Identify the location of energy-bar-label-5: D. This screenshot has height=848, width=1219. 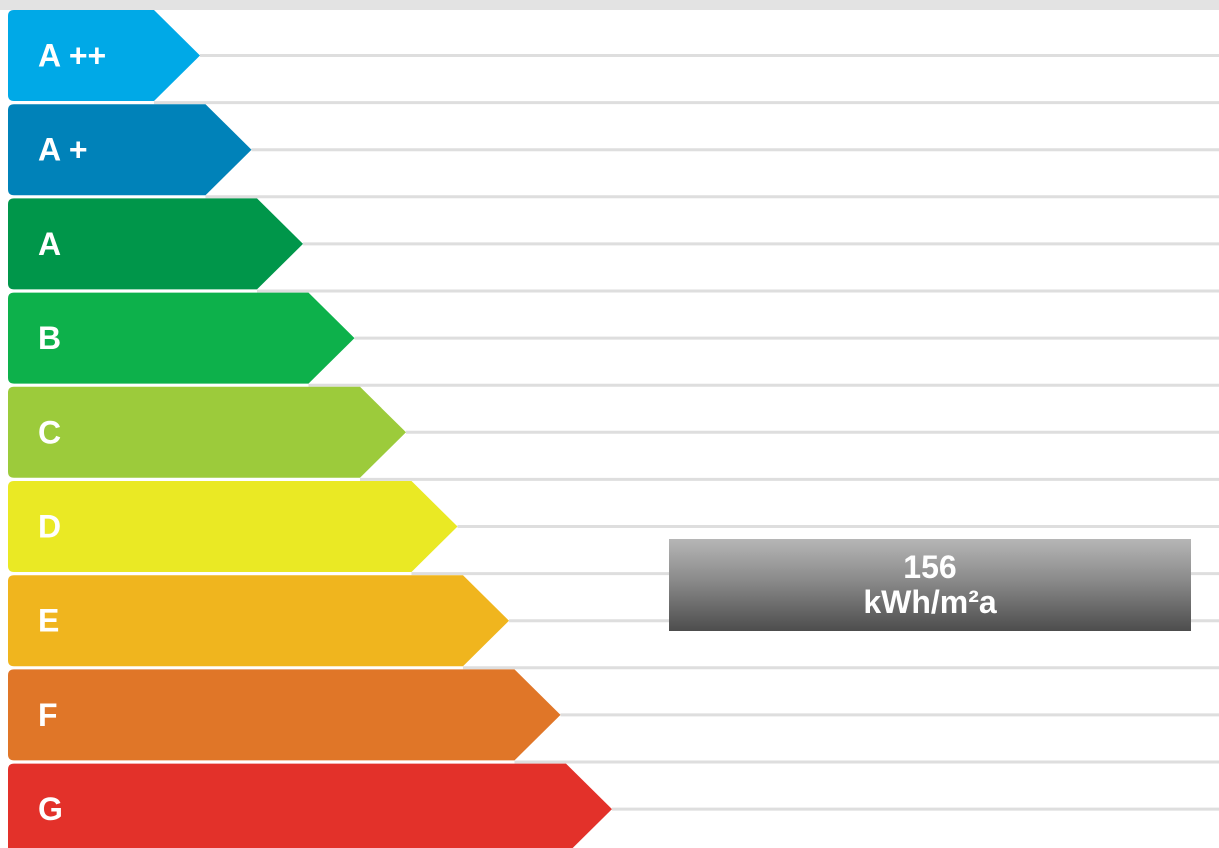
(49, 527).